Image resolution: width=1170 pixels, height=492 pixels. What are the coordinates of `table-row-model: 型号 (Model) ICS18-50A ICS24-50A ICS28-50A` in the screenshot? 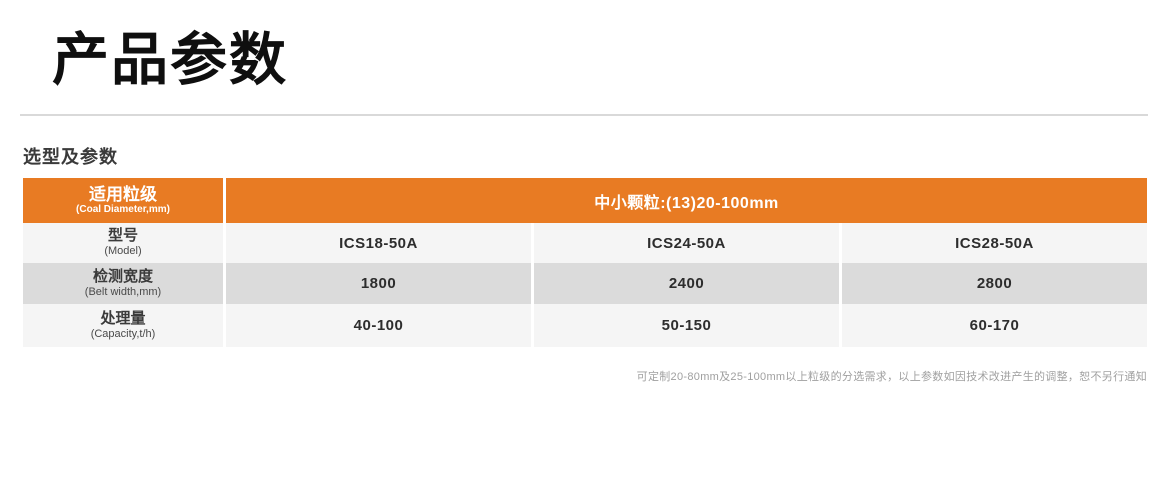 It's located at (585, 243).